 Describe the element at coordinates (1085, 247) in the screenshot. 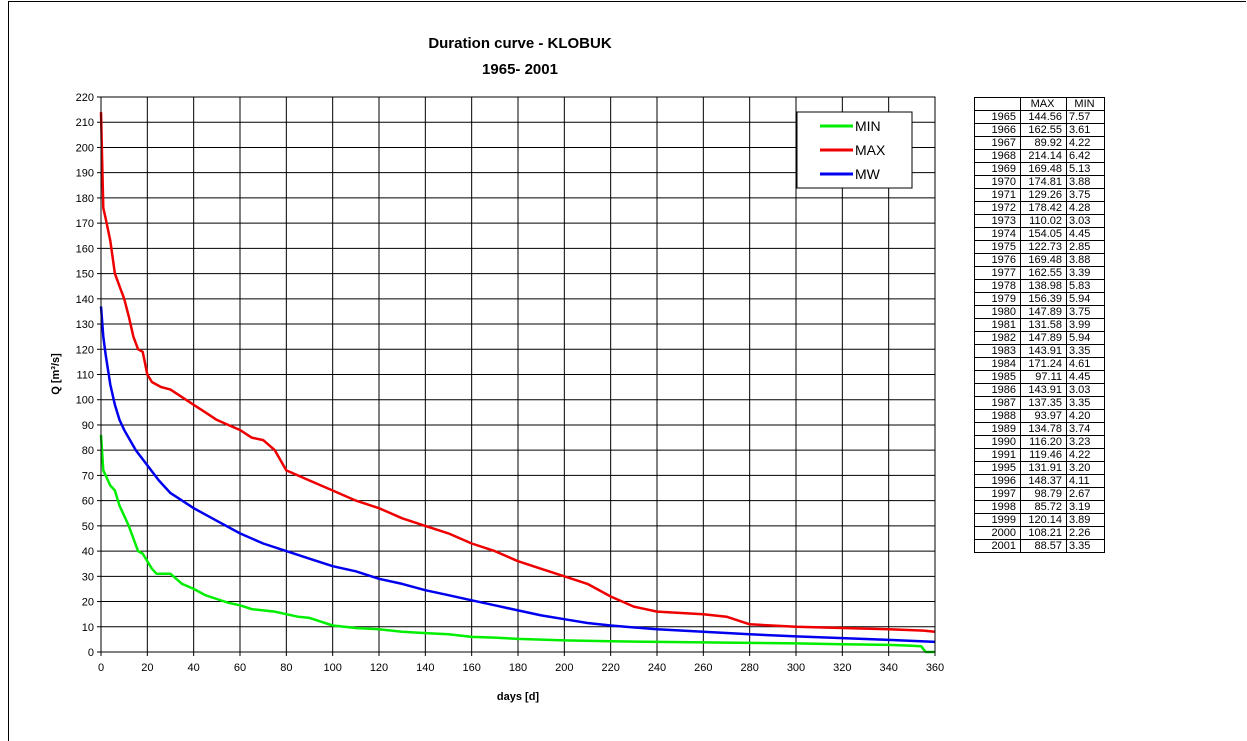

I see `cell-min: 2.85` at that location.